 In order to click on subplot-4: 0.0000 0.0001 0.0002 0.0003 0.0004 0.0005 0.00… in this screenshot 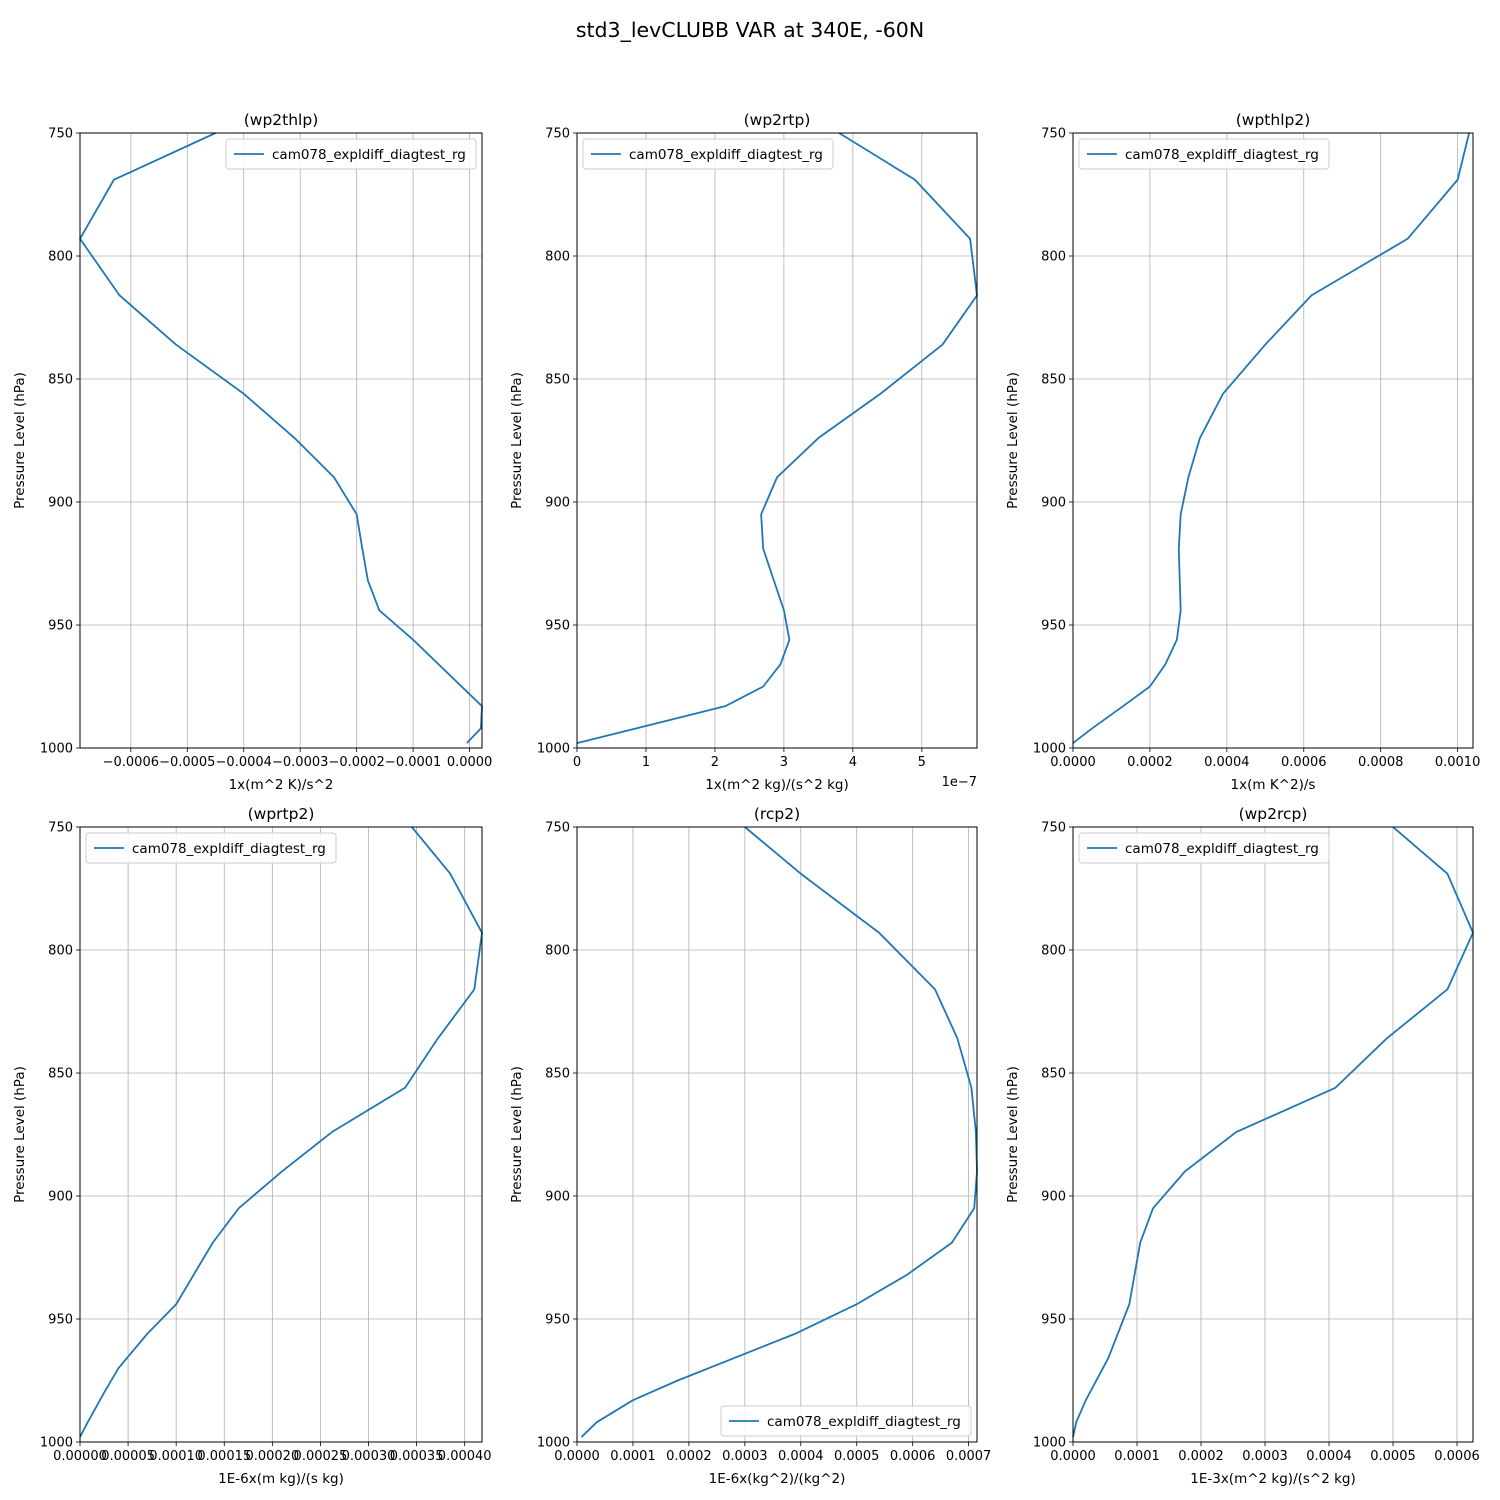, I will do `click(750, 1146)`.